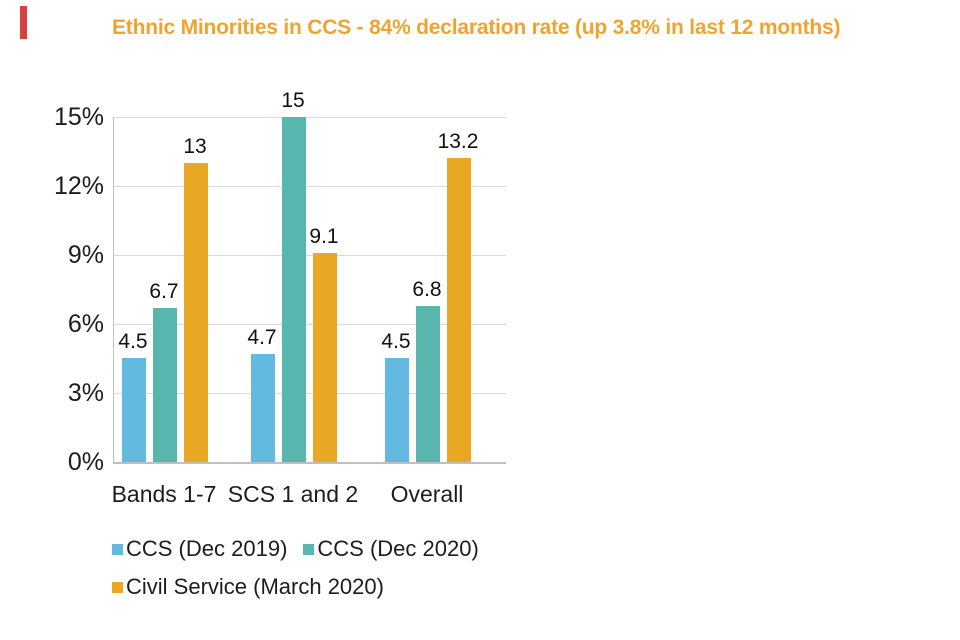 This screenshot has height=640, width=960. Describe the element at coordinates (78, 186) in the screenshot. I see `y-tick-label: 12%` at that location.